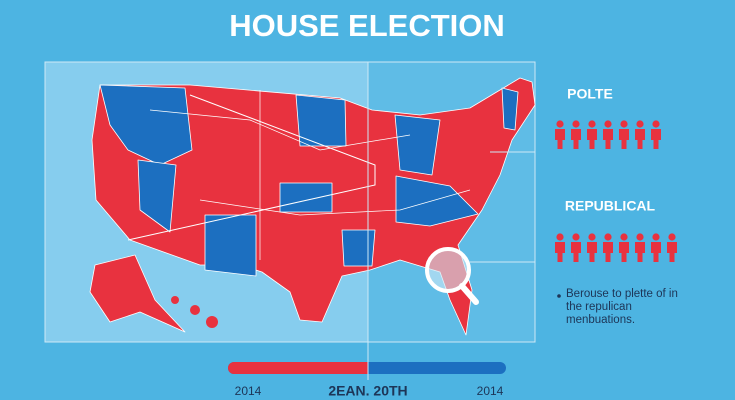  What do you see at coordinates (559, 296) in the screenshot?
I see `bullet` at bounding box center [559, 296].